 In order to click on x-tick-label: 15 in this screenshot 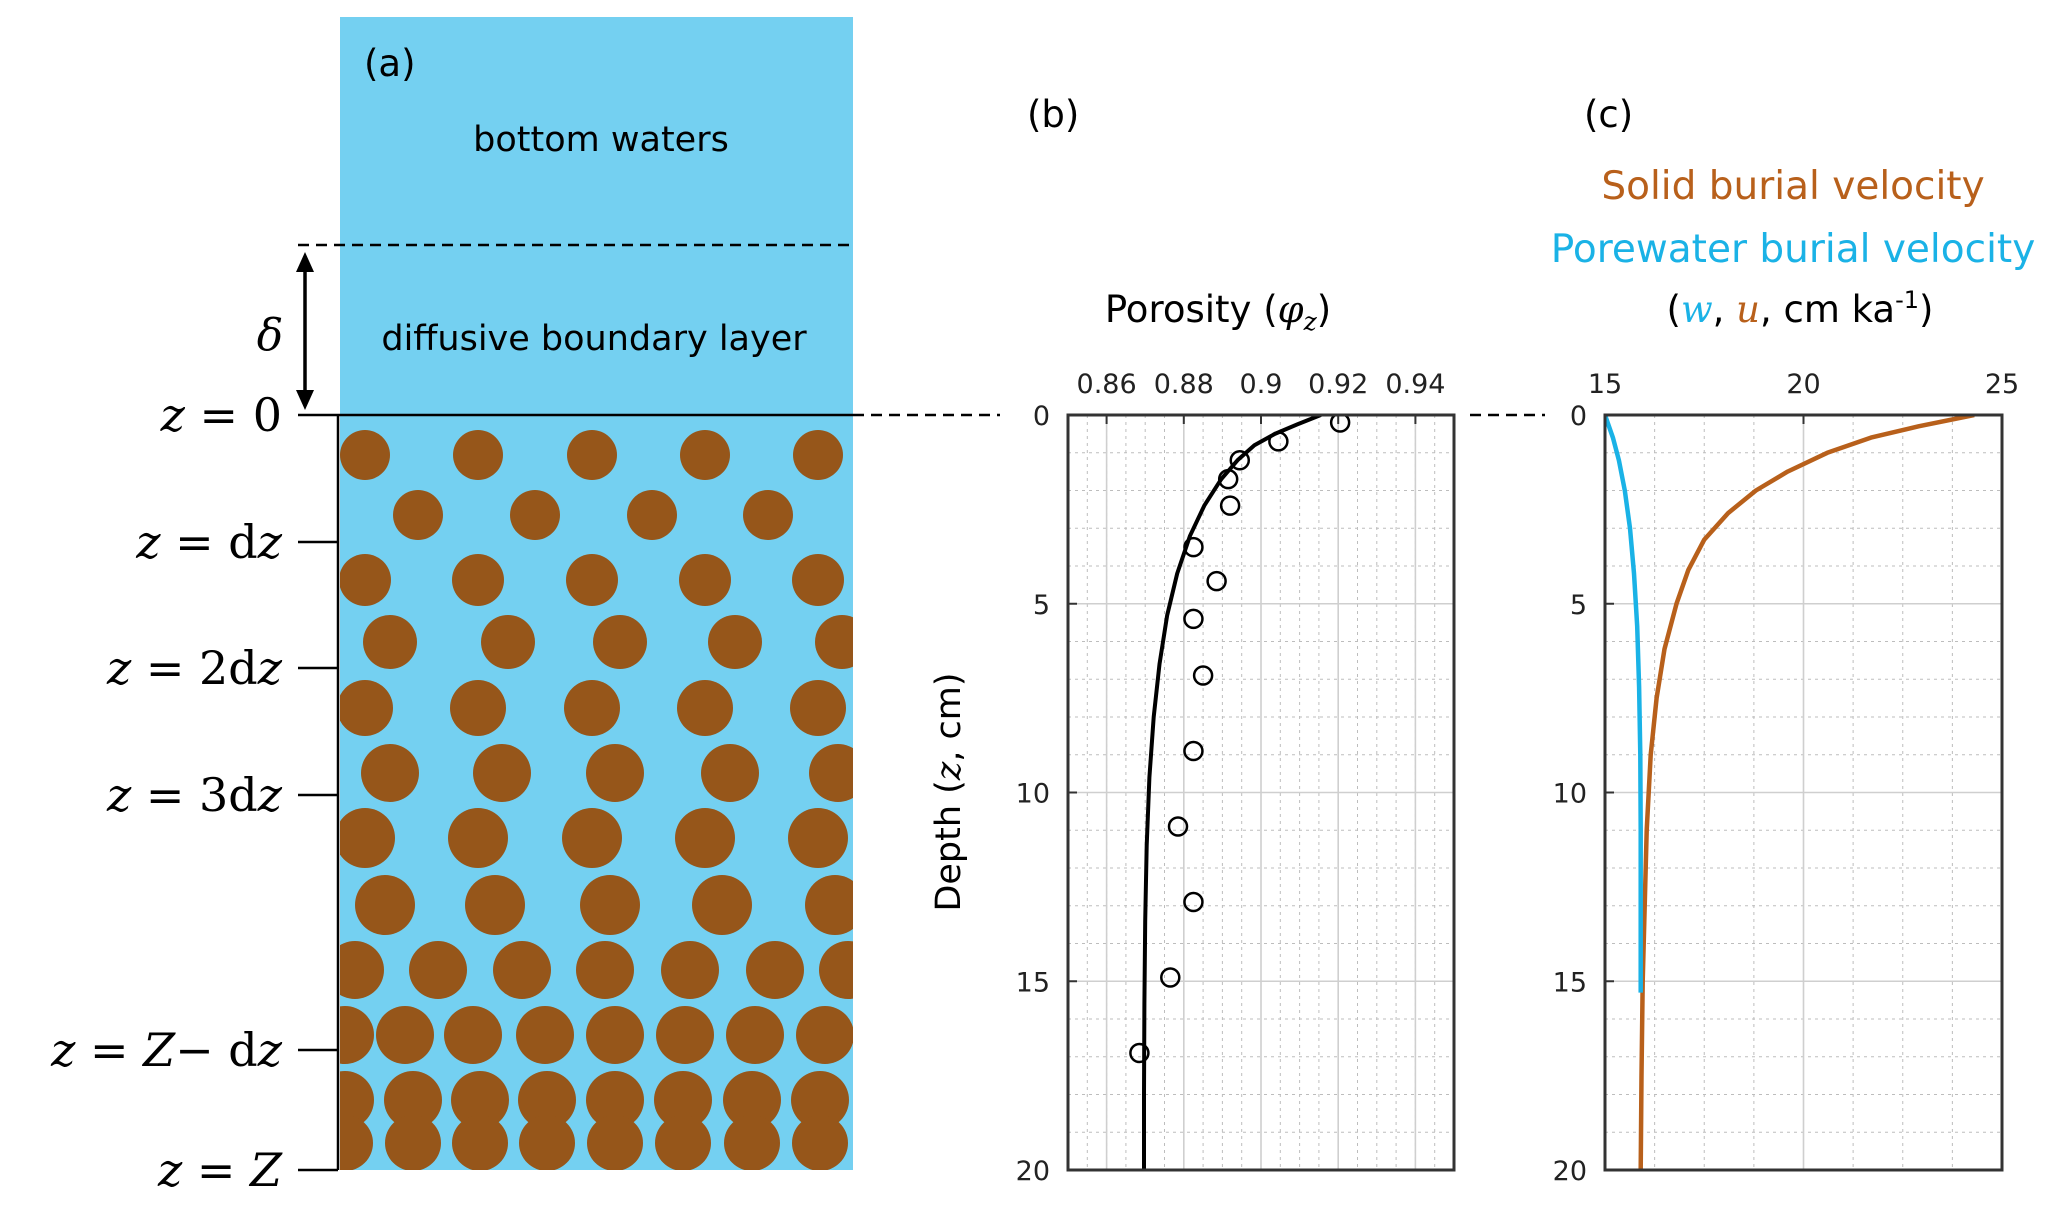, I will do `click(1605, 384)`.